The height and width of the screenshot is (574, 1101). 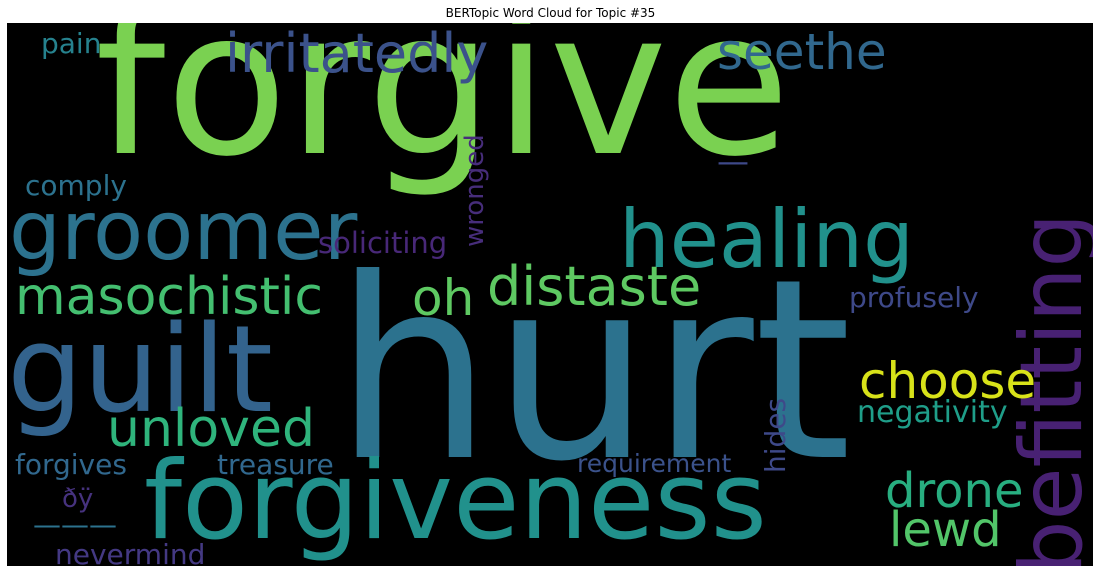 What do you see at coordinates (733, 161) in the screenshot?
I see `word-dash-1: —` at bounding box center [733, 161].